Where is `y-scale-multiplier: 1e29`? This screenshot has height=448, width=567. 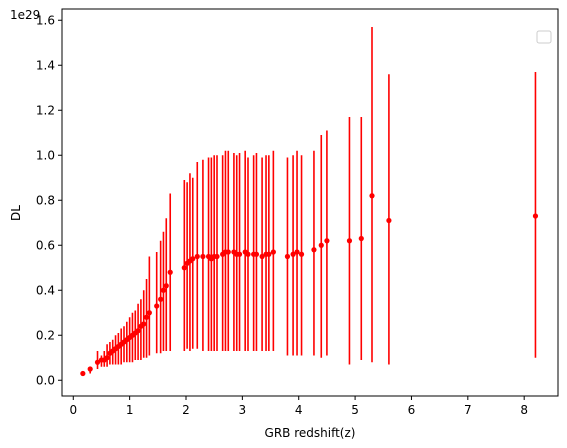
y-scale-multiplier: 1e29 is located at coordinates (25, 15).